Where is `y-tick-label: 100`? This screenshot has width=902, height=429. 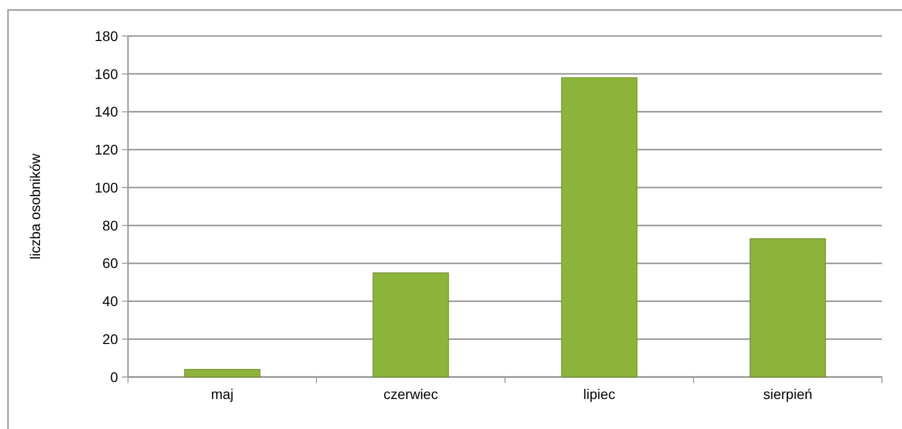 y-tick-label: 100 is located at coordinates (106, 187).